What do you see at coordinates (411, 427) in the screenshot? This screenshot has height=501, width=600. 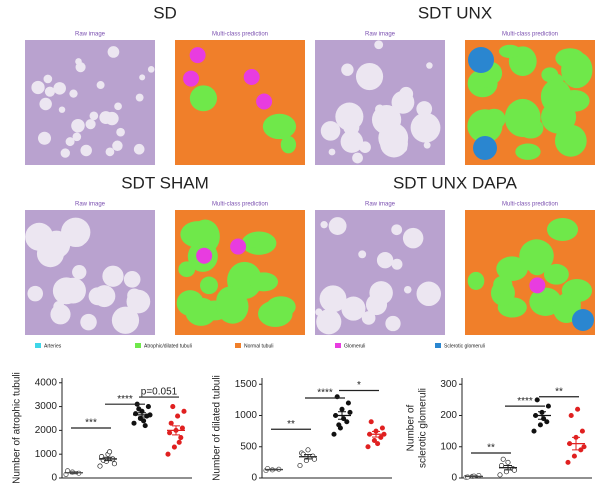 I see `y-axis-label: Number of` at bounding box center [411, 427].